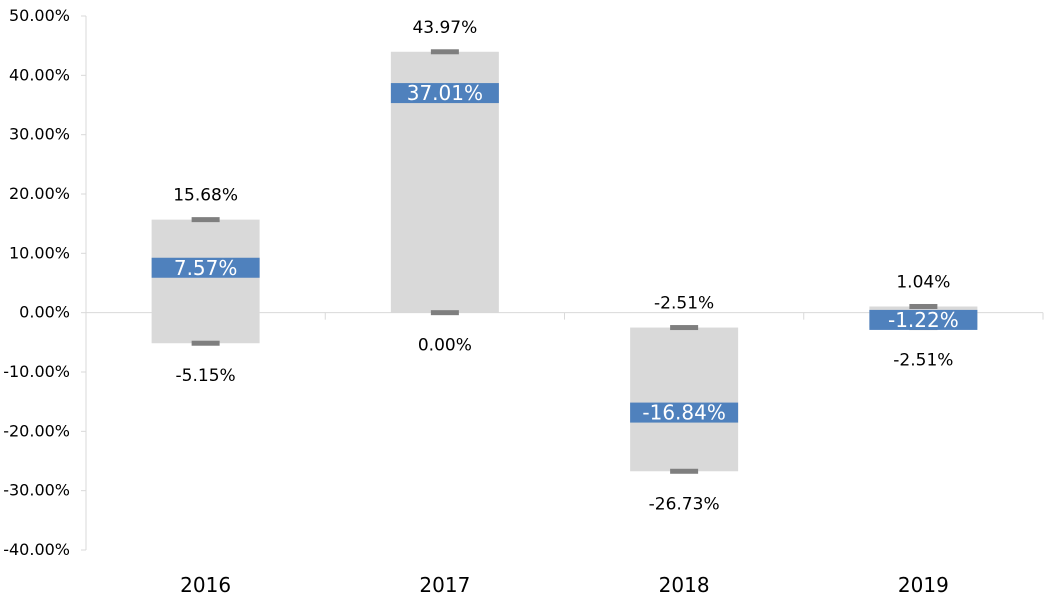 This screenshot has width=1056, height=616. Describe the element at coordinates (444, 28) in the screenshot. I see `high-label: 43.97%` at that location.